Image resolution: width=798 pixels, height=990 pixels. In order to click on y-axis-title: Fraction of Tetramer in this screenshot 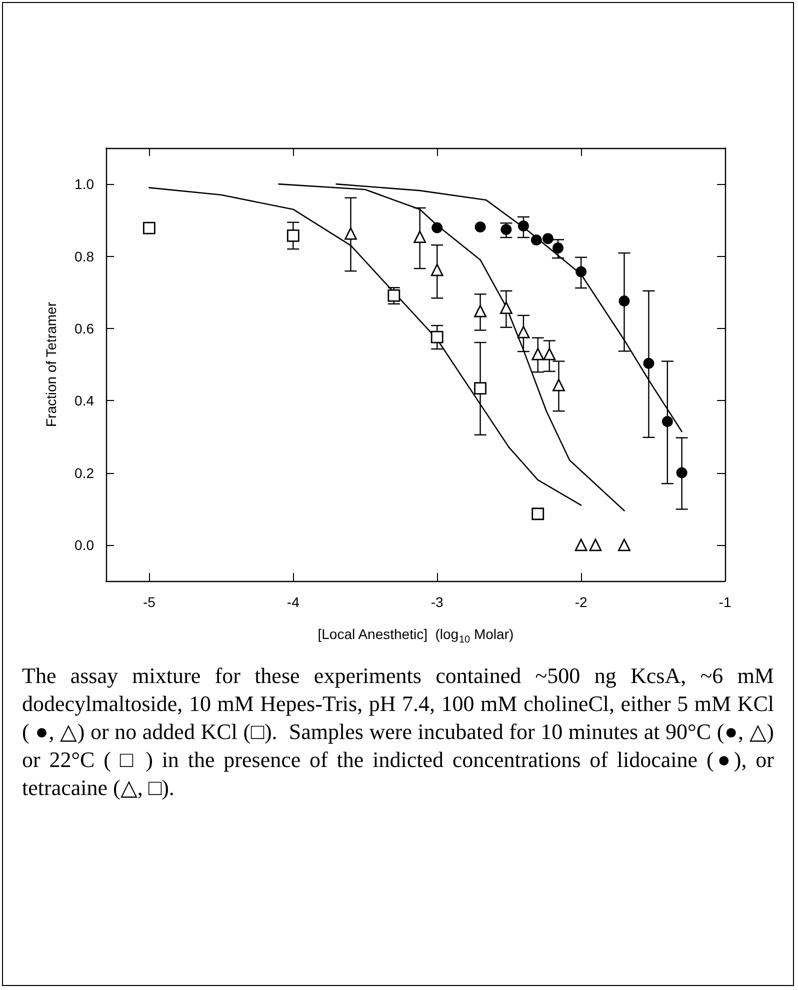, I will do `click(51, 365)`.